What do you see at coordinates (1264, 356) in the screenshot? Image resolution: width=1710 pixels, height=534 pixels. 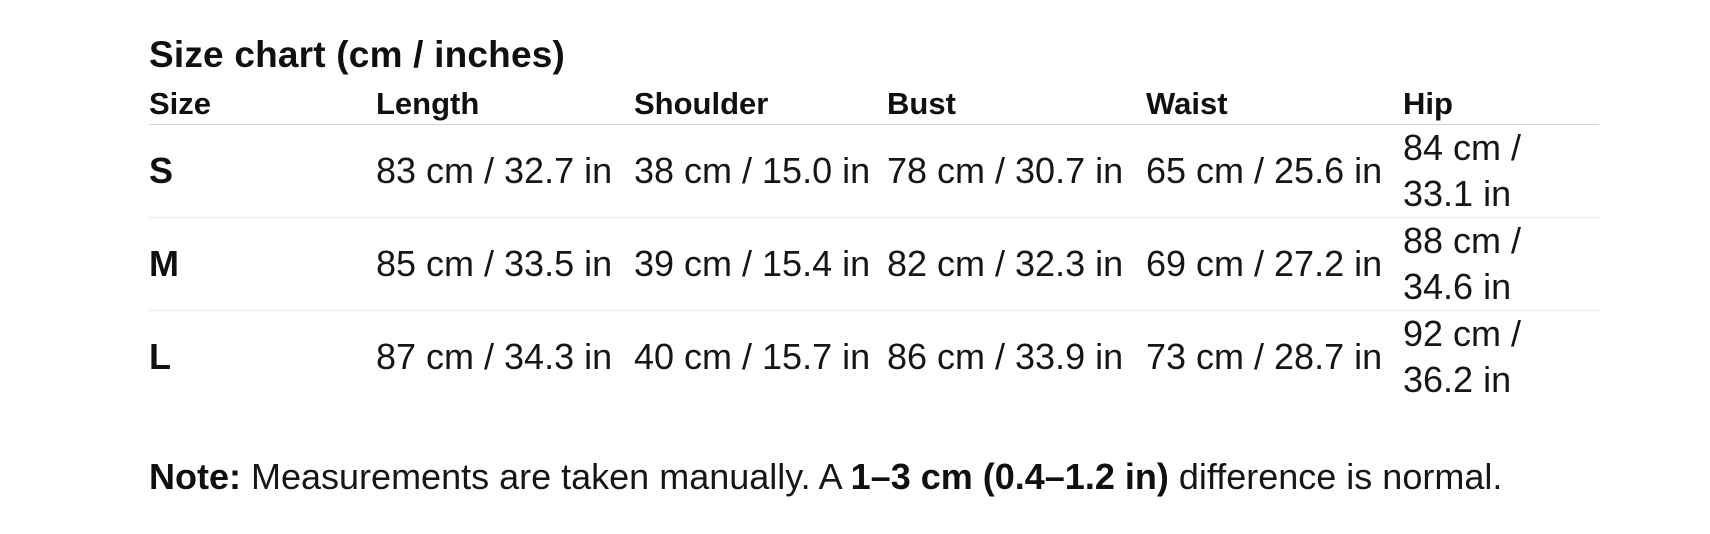 I see `waist-value: 73 cm / 28.7 in` at bounding box center [1264, 356].